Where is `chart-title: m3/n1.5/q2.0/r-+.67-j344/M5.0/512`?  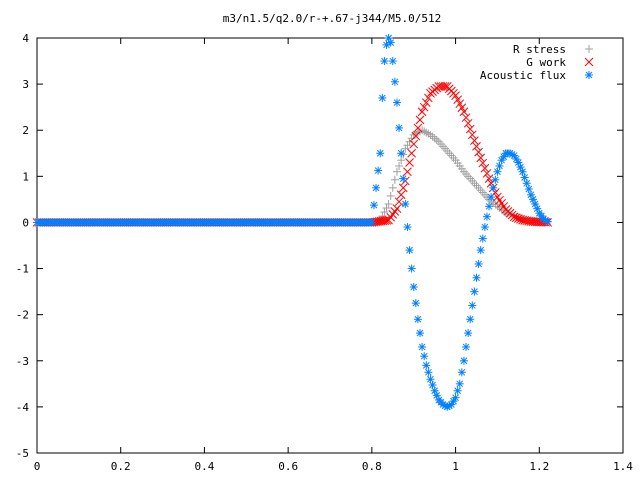
chart-title: m3/n1.5/q2.0/r-+.67-j344/M5.0/512 is located at coordinates (332, 18).